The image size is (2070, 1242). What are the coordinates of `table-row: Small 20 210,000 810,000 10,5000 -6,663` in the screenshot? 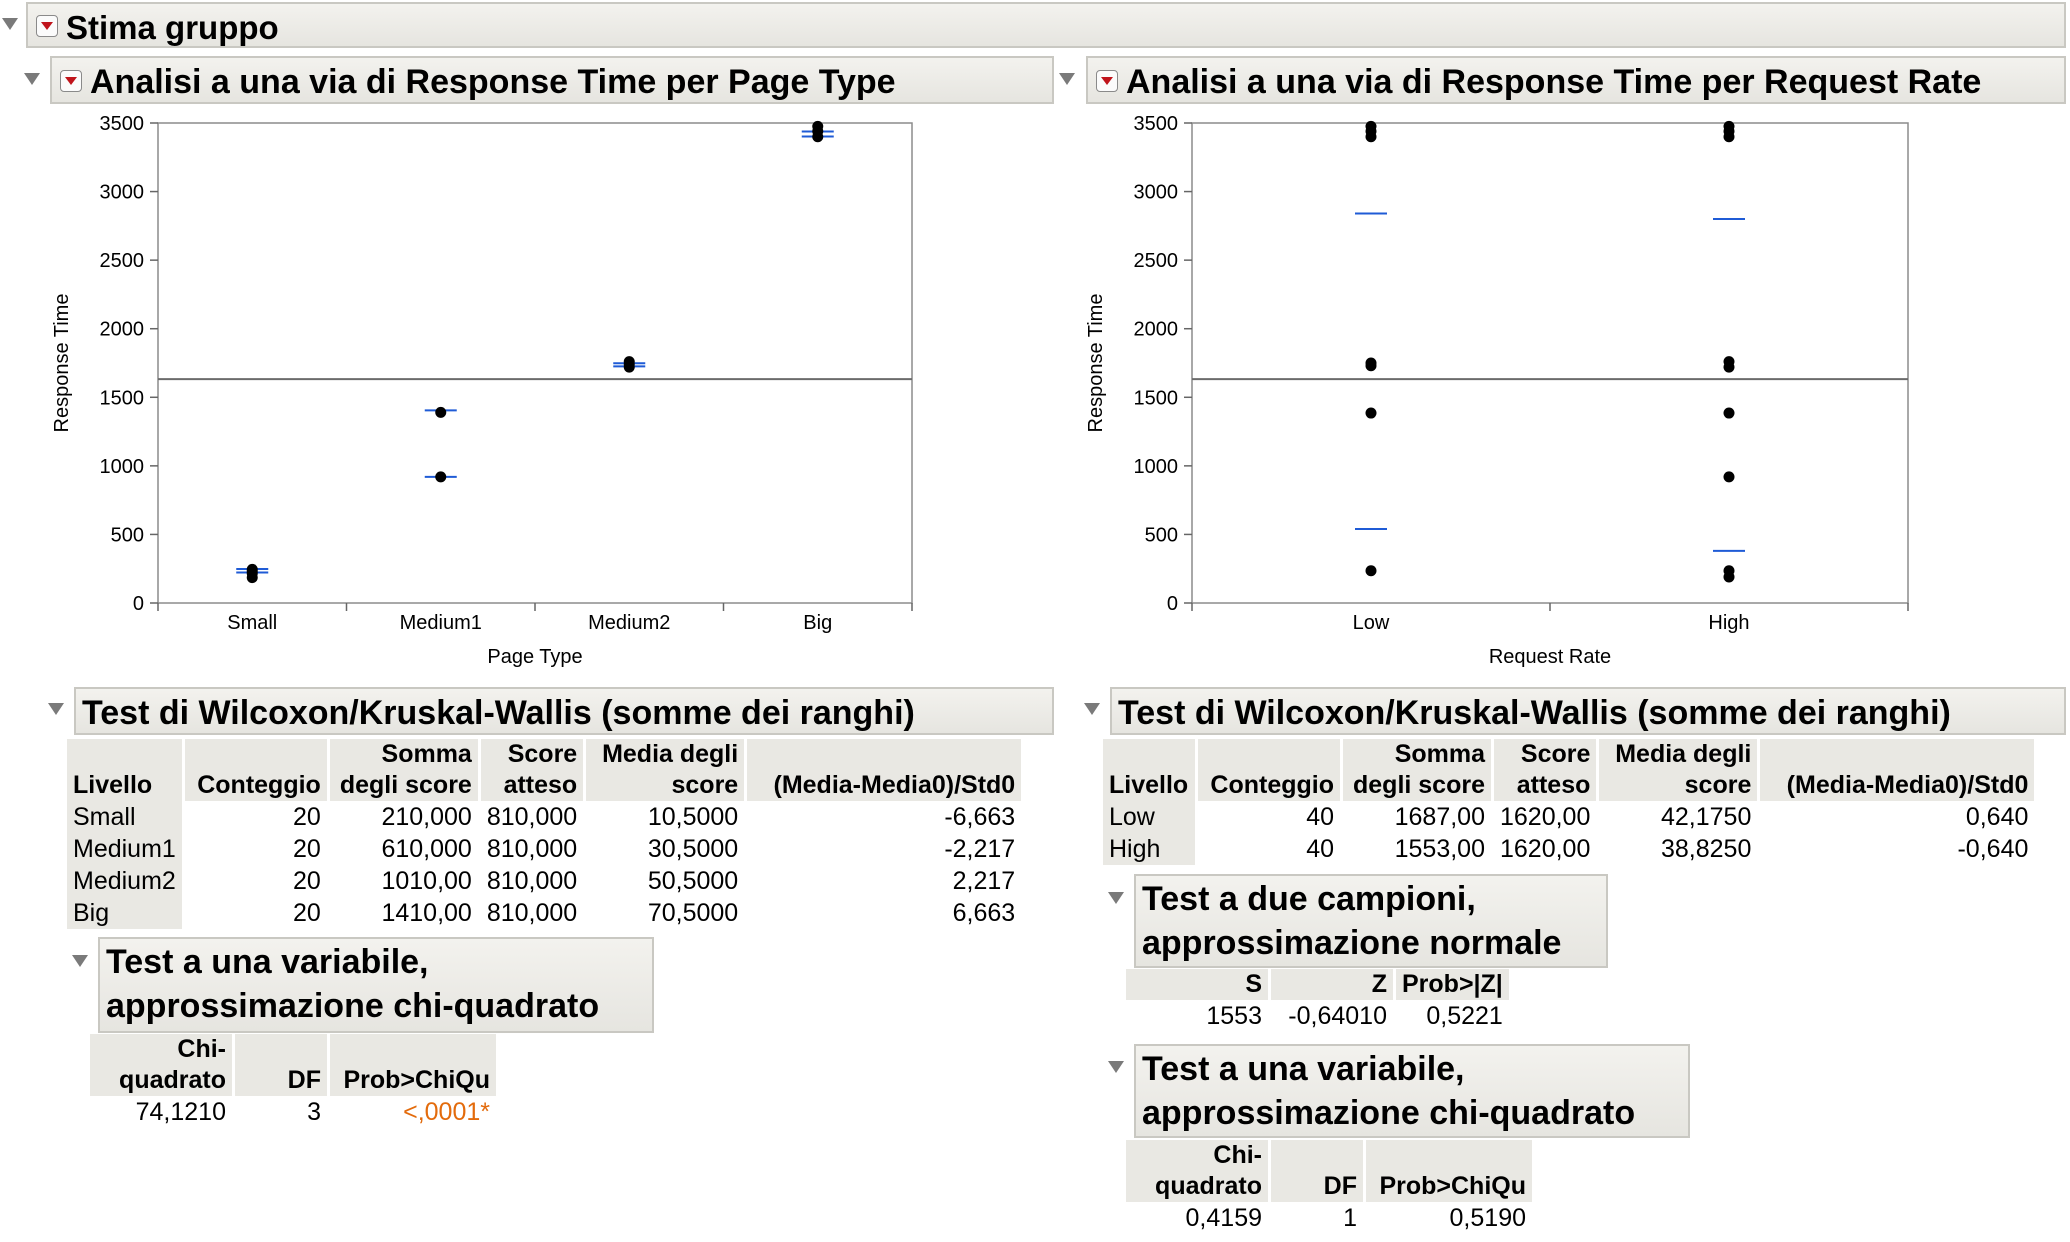 It's located at (544, 817).